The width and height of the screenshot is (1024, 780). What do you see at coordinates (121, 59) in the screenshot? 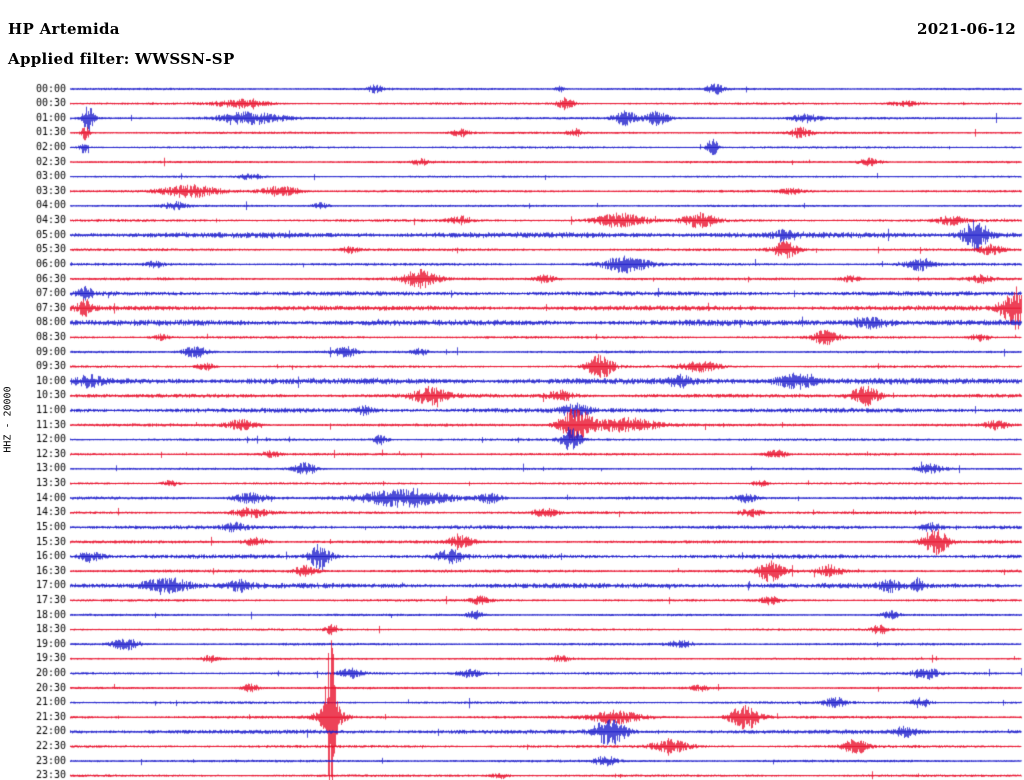
I see `filter-label: Applied filter: WWSSN-SP` at bounding box center [121, 59].